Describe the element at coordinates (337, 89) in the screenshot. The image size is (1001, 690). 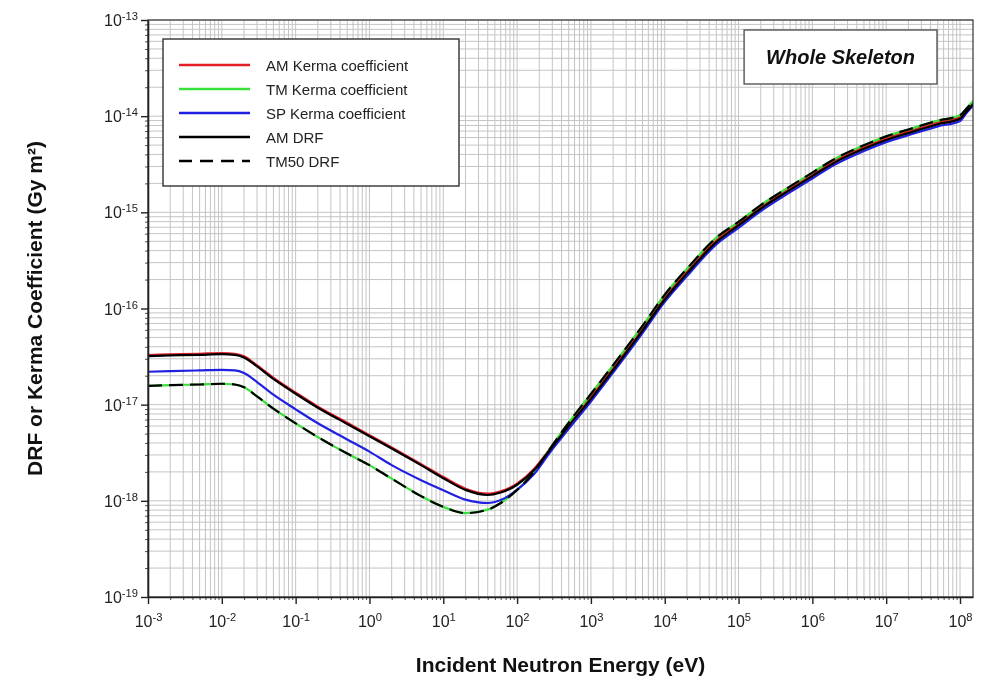
I see `legend-label: TM Kerma coefficient` at that location.